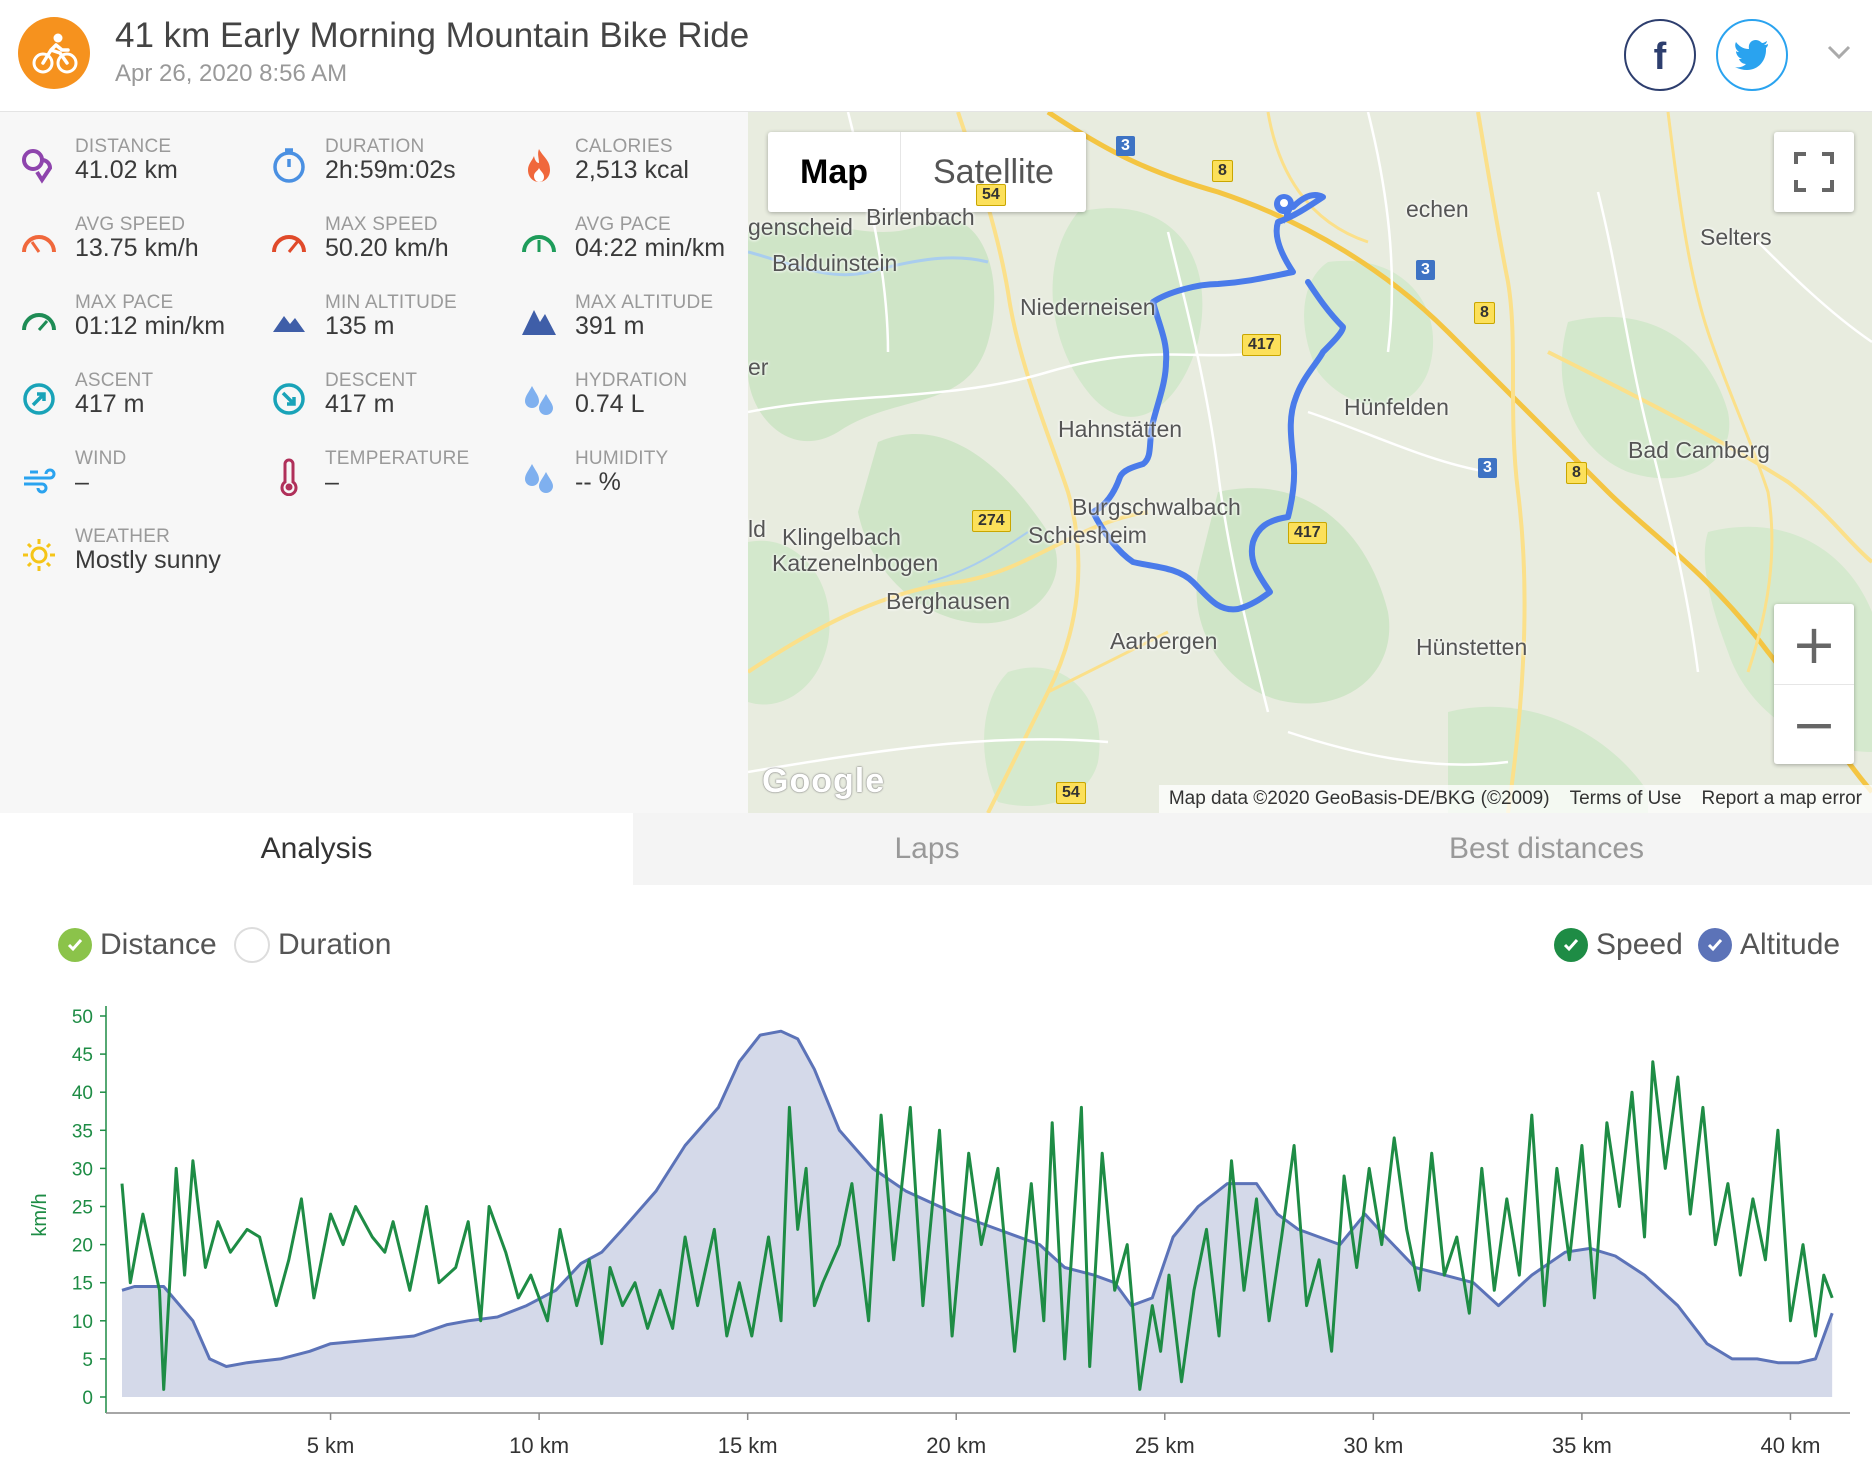 The height and width of the screenshot is (1470, 1872). What do you see at coordinates (130, 224) in the screenshot?
I see `stat-label: AVG SPEED` at bounding box center [130, 224].